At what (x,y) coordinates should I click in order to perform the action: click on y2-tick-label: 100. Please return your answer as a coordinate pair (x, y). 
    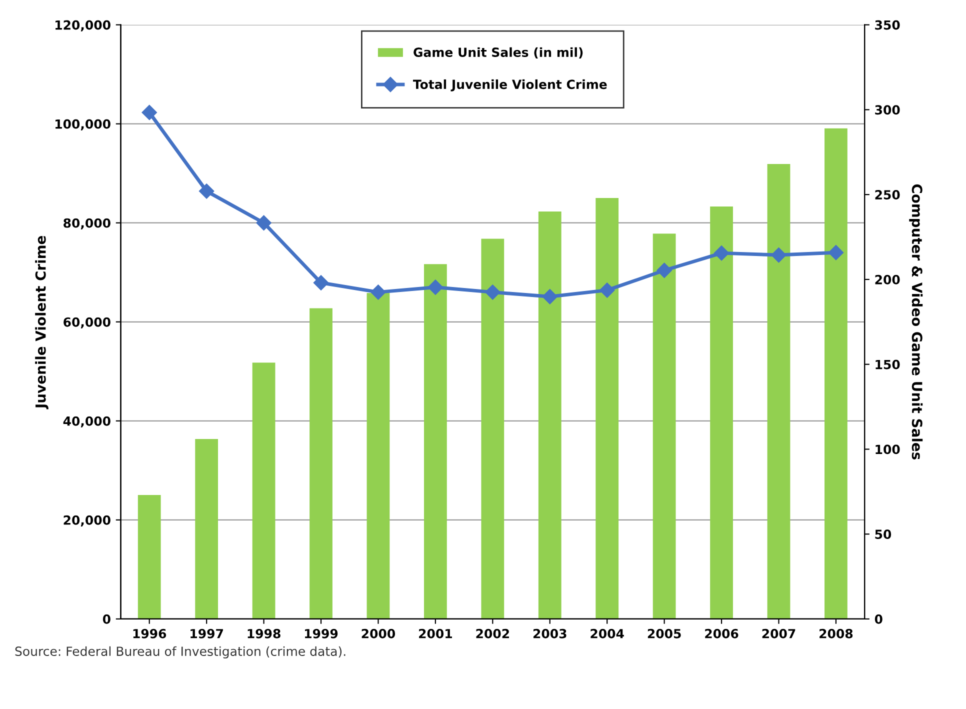
    Looking at the image, I should click on (888, 449).